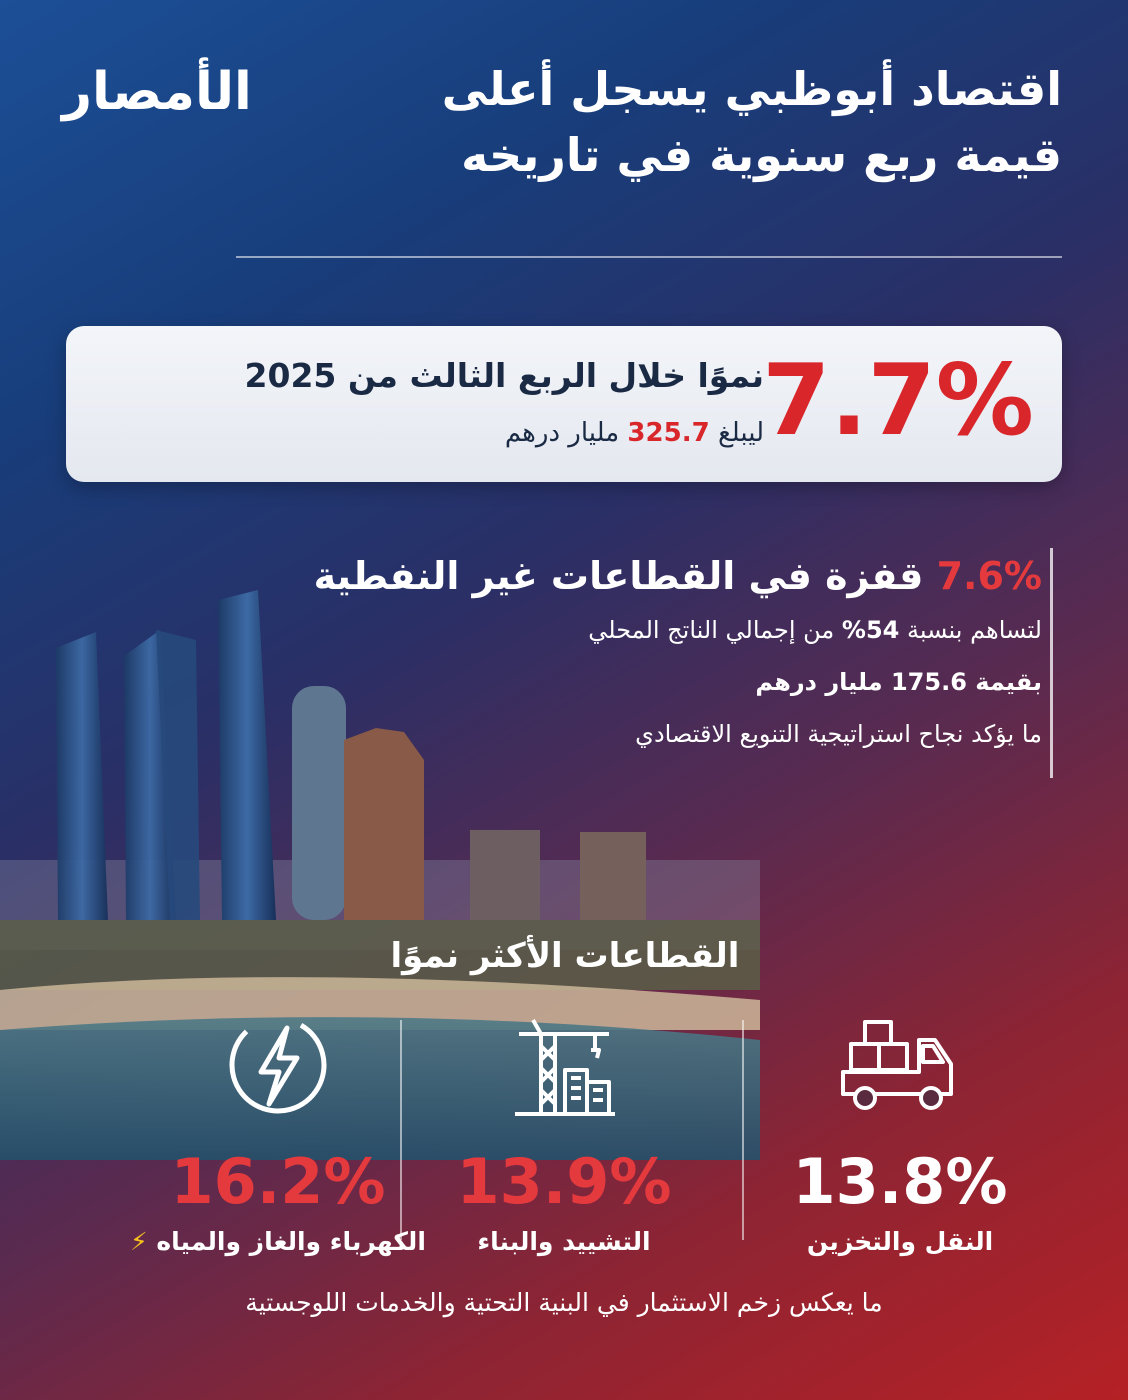 The image size is (1128, 1400). What do you see at coordinates (649, 257) in the screenshot?
I see `title-divider` at bounding box center [649, 257].